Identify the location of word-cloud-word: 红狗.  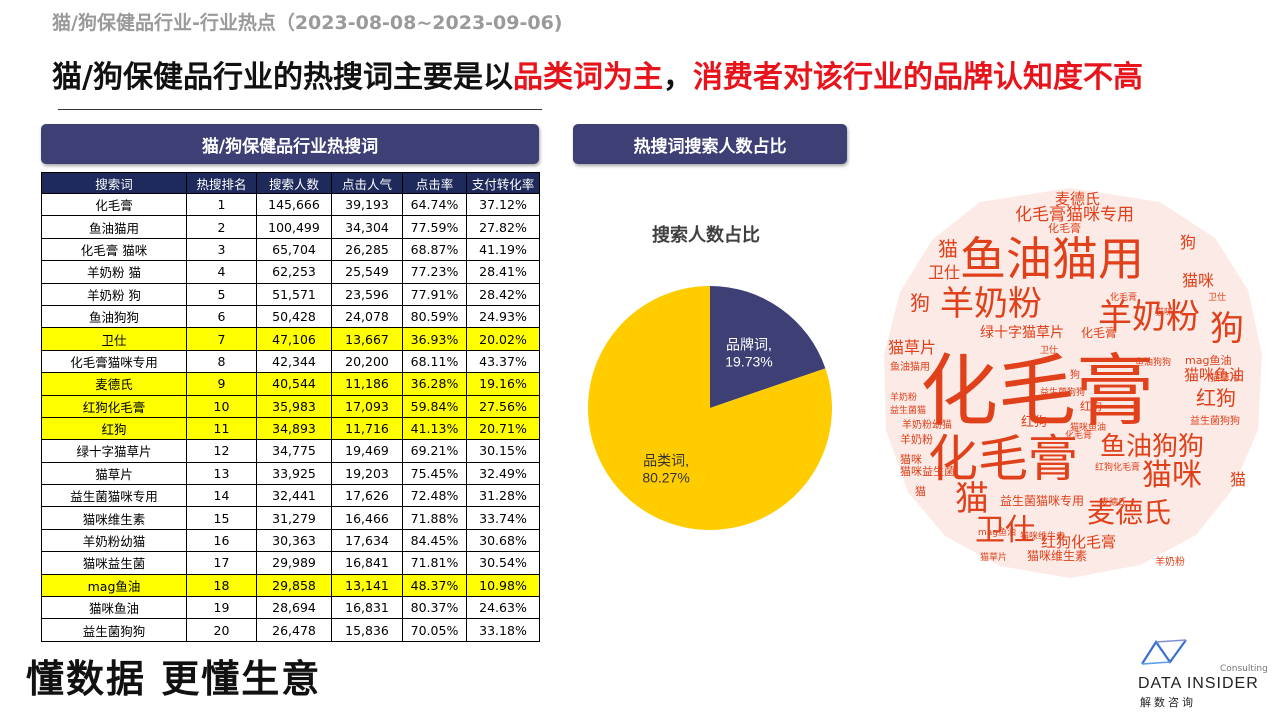
(1216, 398).